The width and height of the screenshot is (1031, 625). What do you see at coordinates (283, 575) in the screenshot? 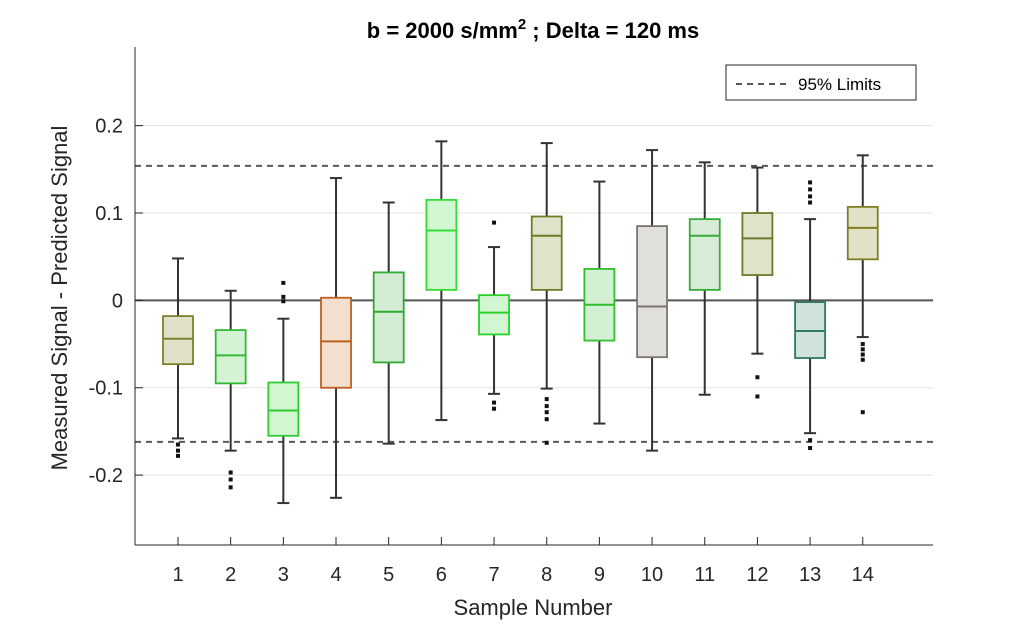
I see `x-tick-label: 3` at bounding box center [283, 575].